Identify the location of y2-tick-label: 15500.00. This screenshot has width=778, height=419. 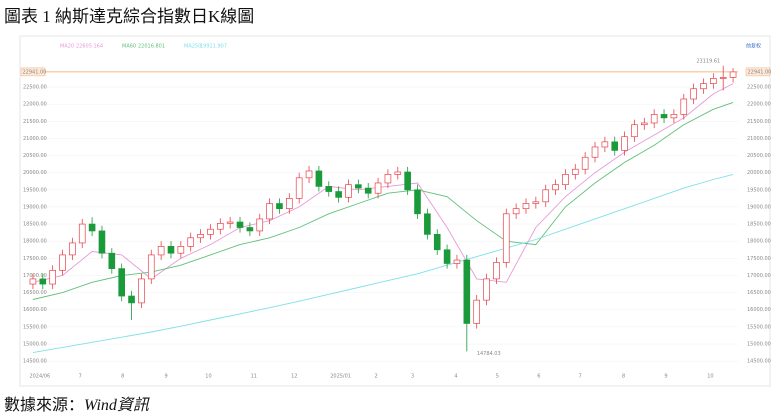
(759, 327).